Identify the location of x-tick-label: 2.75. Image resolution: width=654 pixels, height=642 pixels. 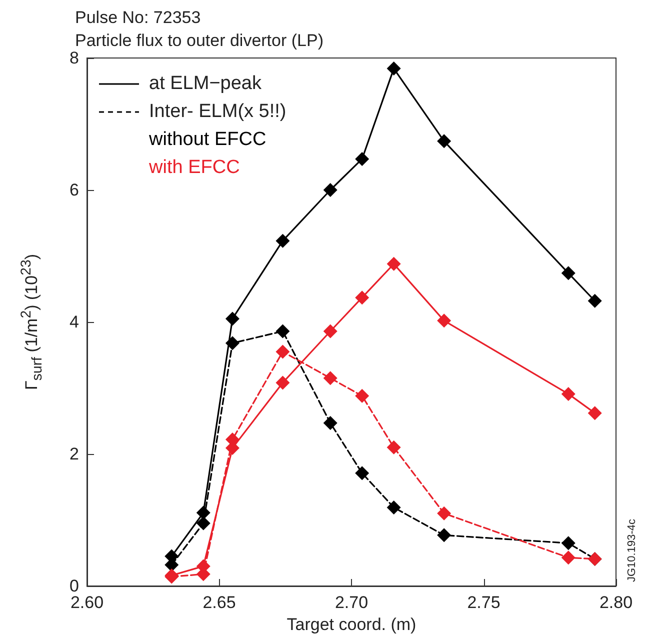
(483, 602).